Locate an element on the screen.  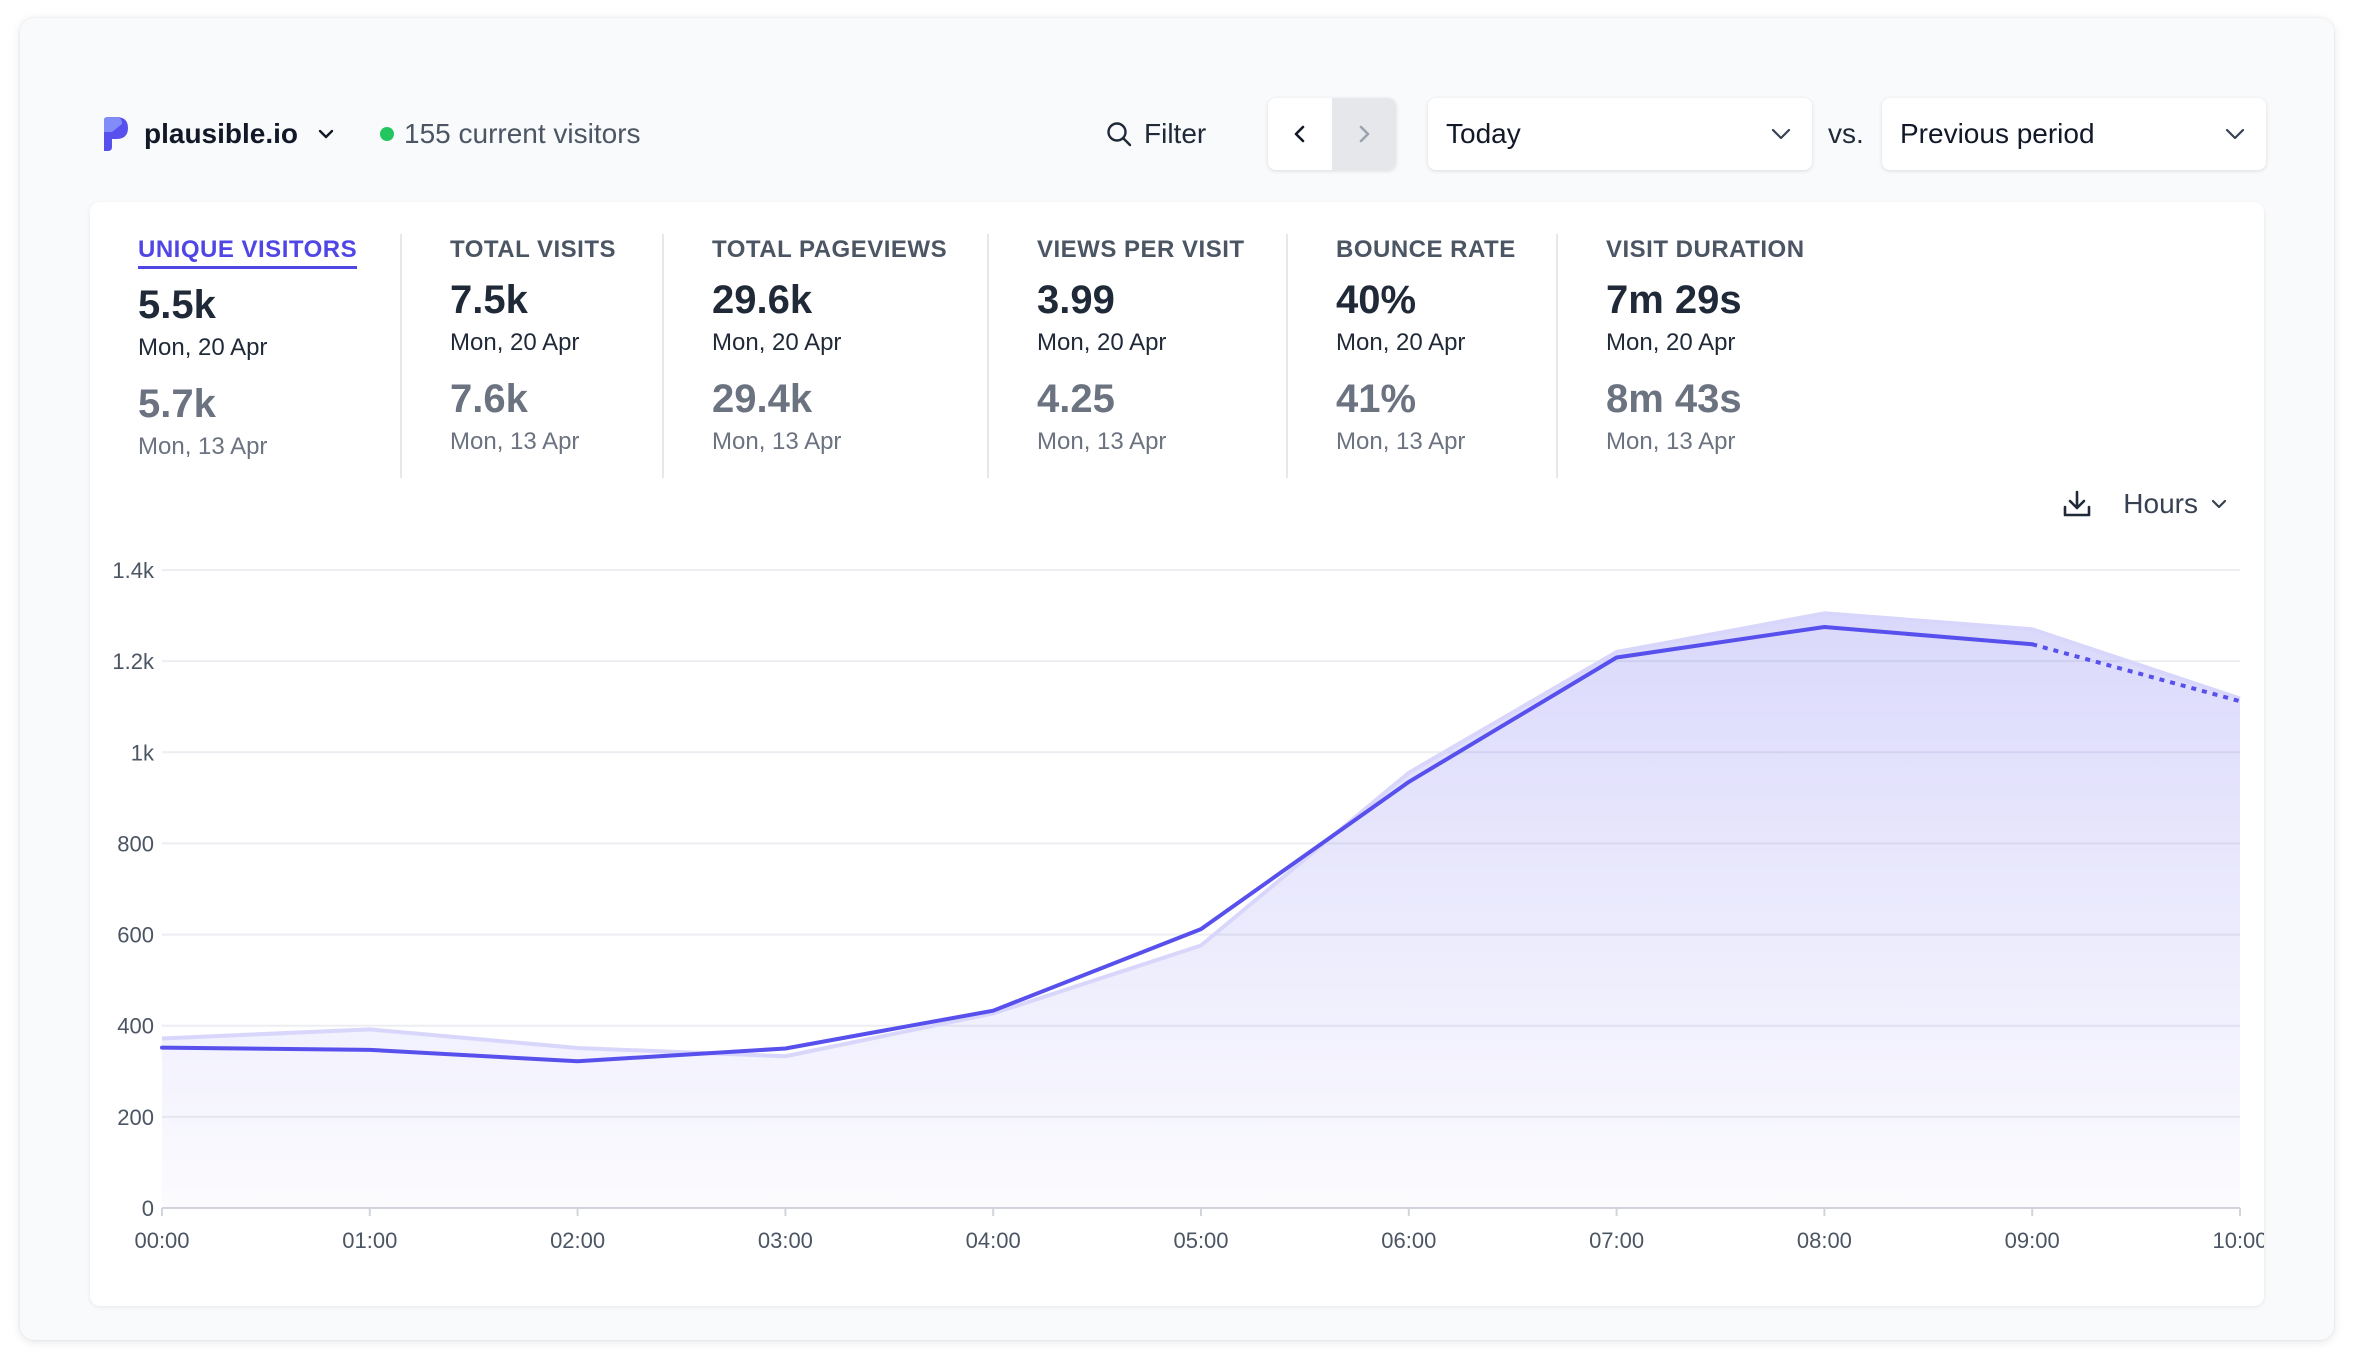
metric-label: TOTAL PAGEVIEWS is located at coordinates (830, 249).